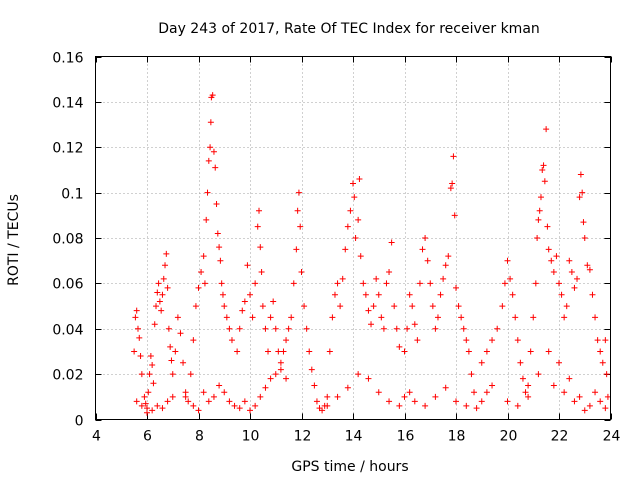 This screenshot has height=480, width=640. I want to click on y-tick-label: 0.04, so click(67, 331).